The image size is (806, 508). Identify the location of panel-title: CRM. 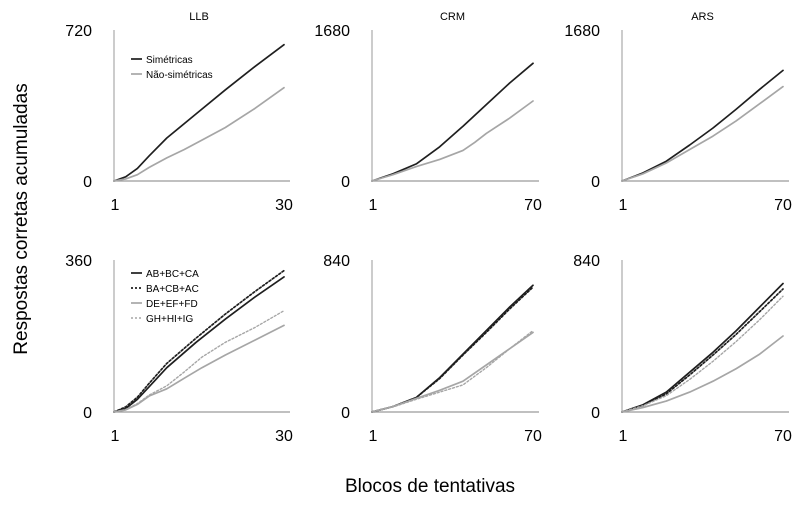
(452, 17).